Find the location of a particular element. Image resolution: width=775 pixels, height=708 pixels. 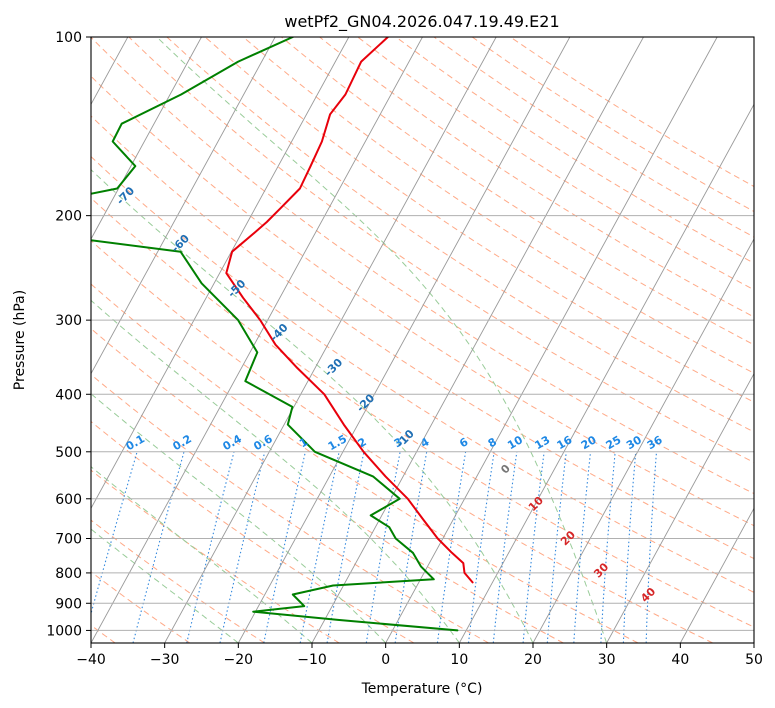

x-tick-label: −10 is located at coordinates (312, 660).